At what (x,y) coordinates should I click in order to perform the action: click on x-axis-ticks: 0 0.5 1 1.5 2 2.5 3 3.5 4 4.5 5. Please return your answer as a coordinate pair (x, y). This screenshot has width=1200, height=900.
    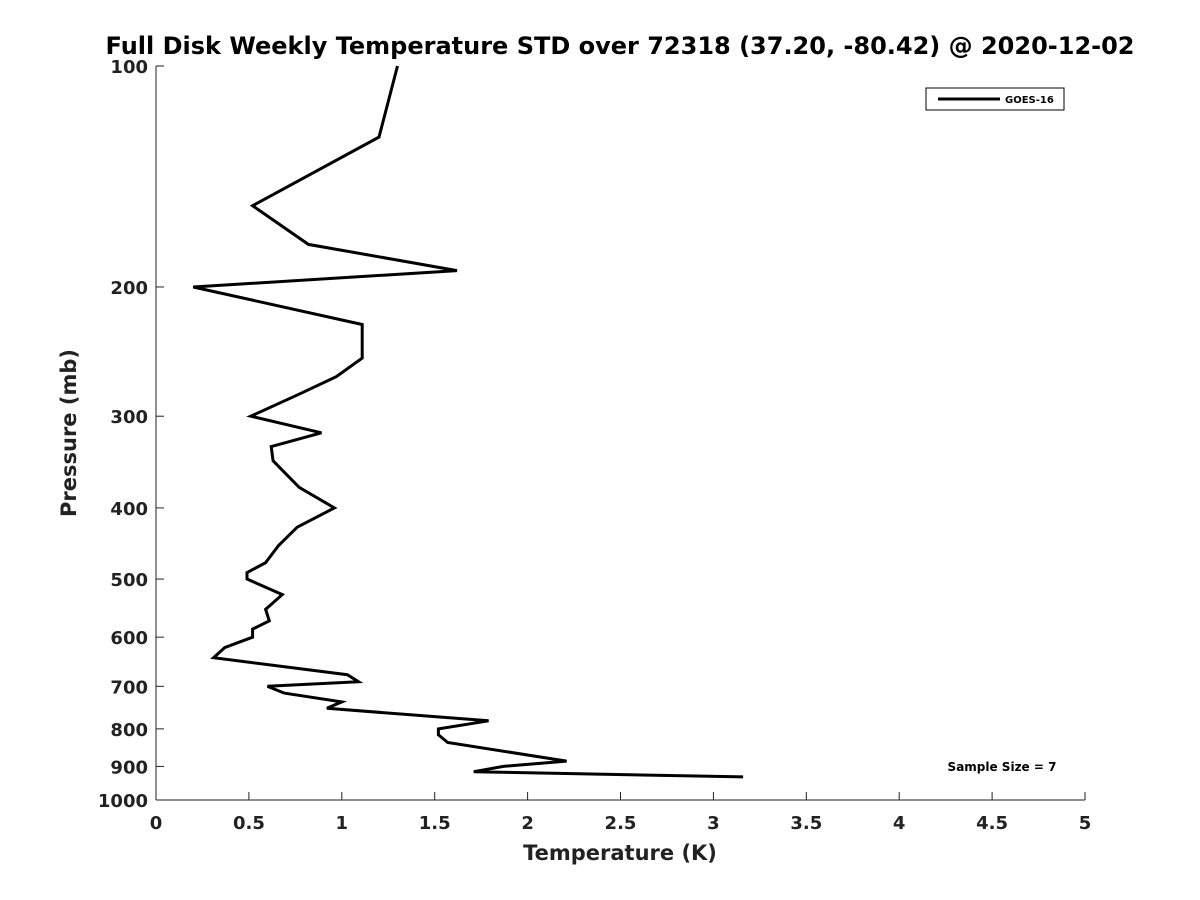
    Looking at the image, I should click on (621, 813).